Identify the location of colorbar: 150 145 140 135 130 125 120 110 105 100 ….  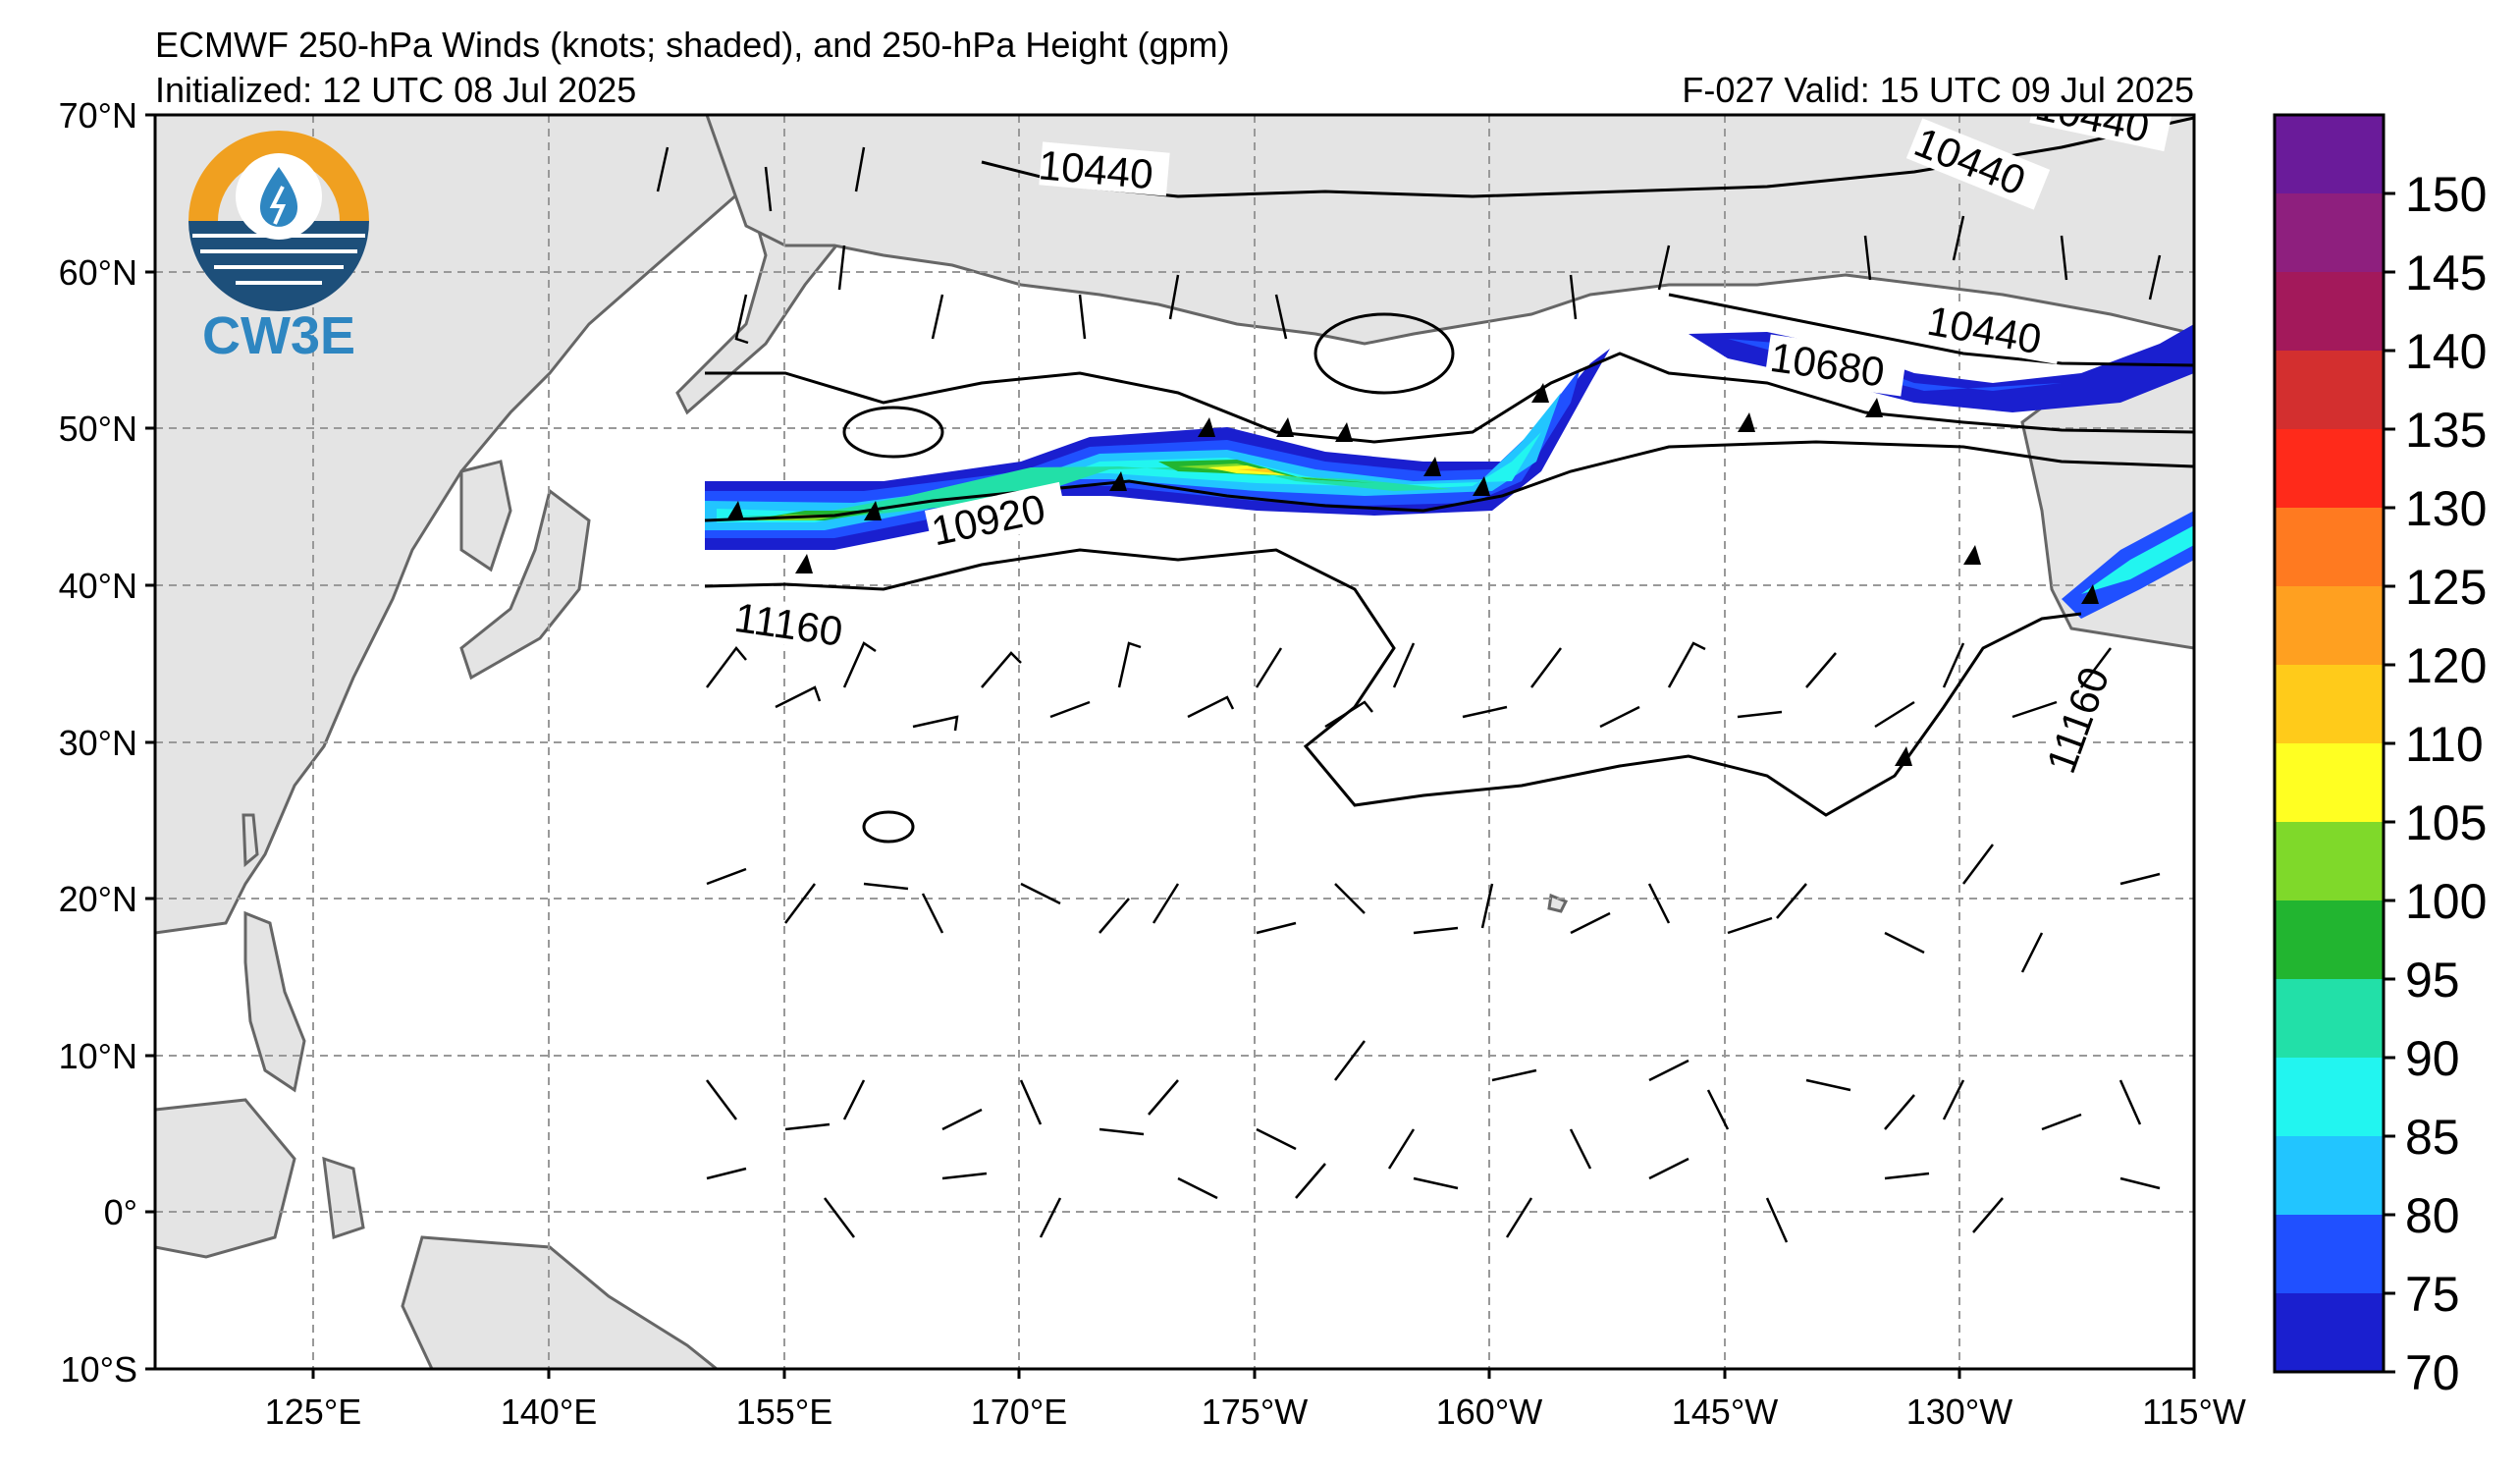
(2380, 756).